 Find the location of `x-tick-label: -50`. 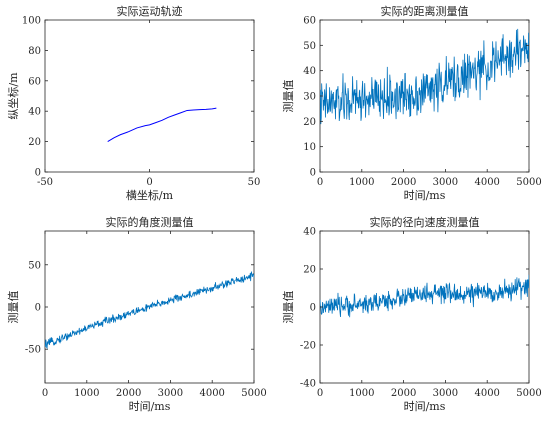

x-tick-label: -50 is located at coordinates (45, 182).